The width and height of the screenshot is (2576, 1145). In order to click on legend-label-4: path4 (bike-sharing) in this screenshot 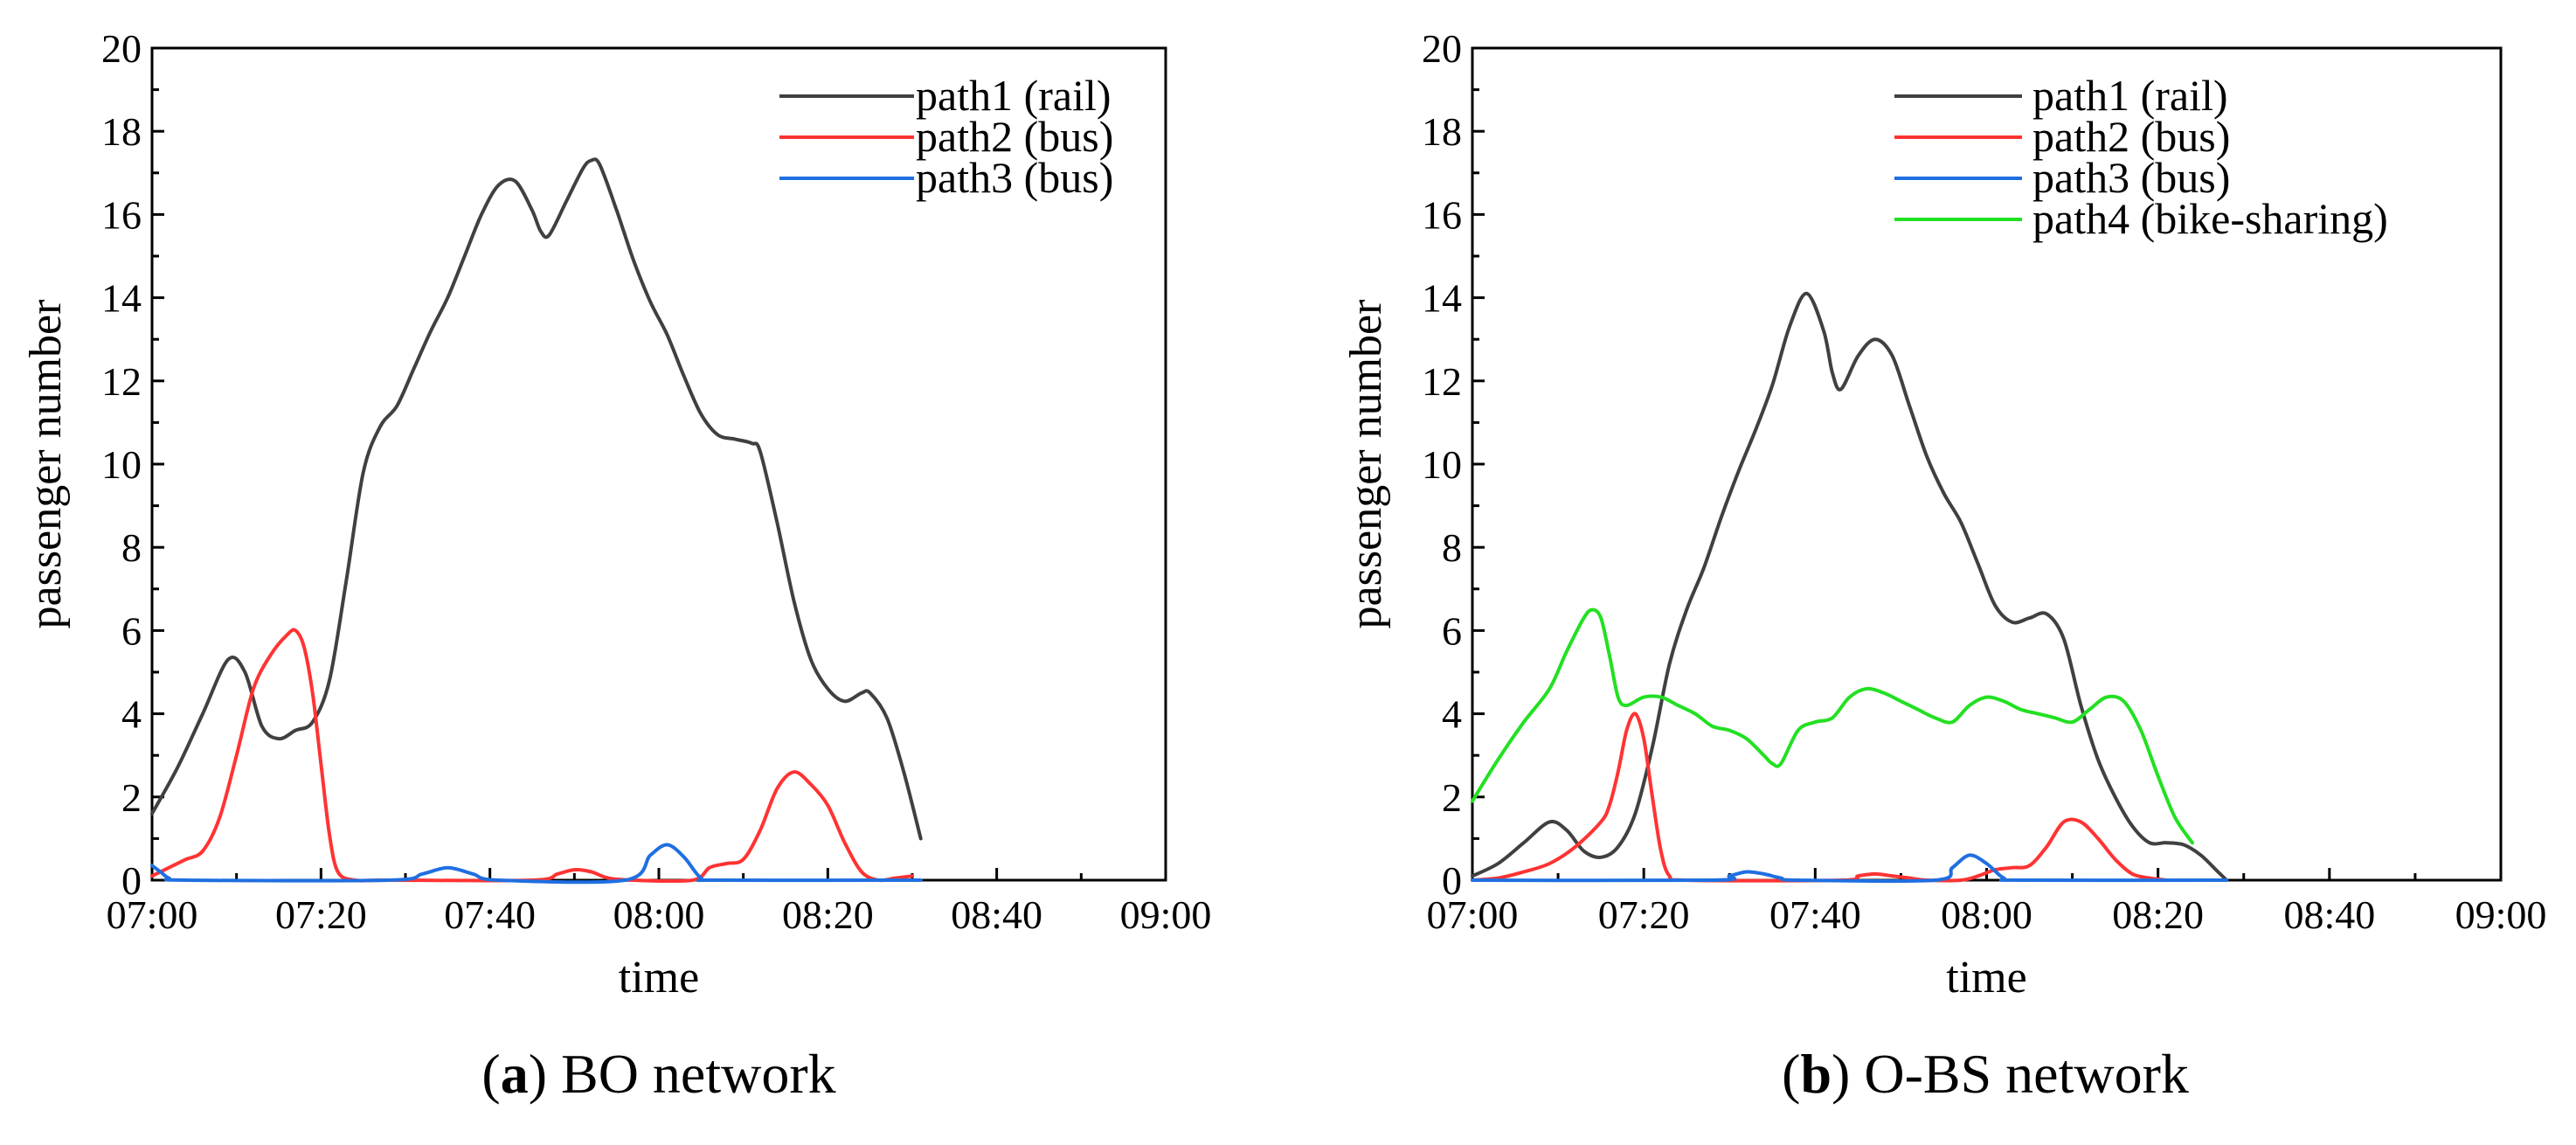, I will do `click(2210, 218)`.